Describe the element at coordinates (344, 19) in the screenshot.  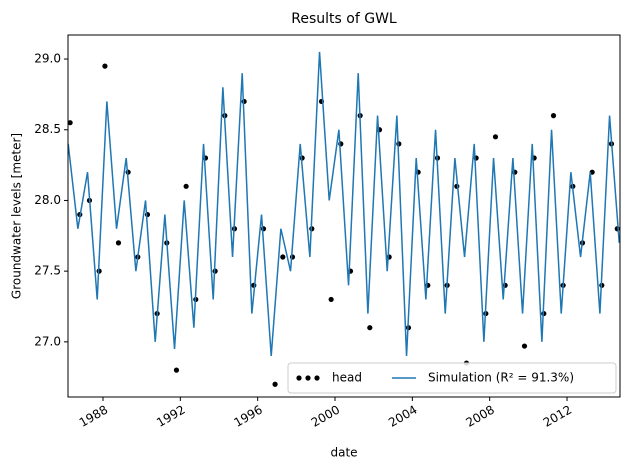
I see `chart-title: Results of GWL` at that location.